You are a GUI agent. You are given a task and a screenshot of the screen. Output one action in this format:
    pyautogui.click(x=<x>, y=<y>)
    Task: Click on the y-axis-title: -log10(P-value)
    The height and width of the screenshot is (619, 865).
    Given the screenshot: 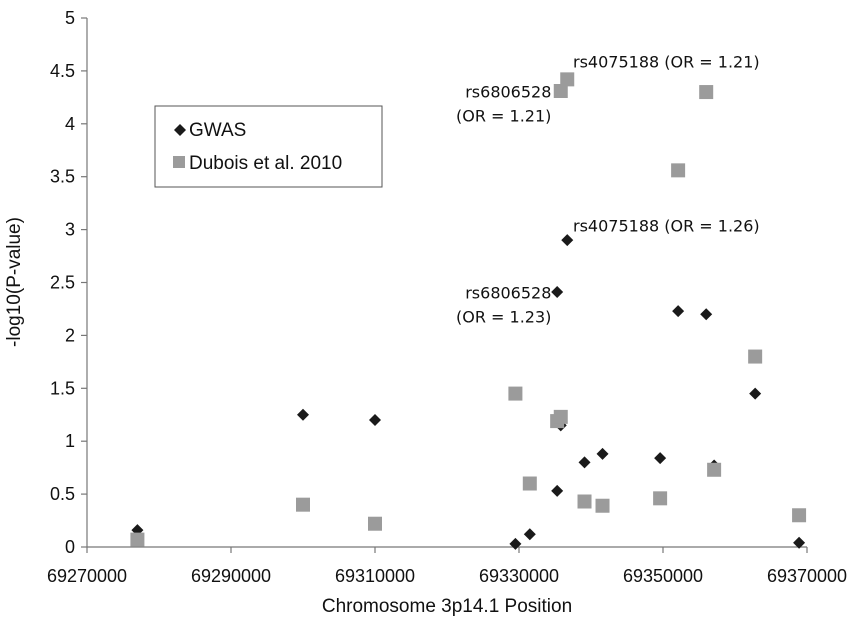 What is the action you would take?
    pyautogui.click(x=14, y=282)
    